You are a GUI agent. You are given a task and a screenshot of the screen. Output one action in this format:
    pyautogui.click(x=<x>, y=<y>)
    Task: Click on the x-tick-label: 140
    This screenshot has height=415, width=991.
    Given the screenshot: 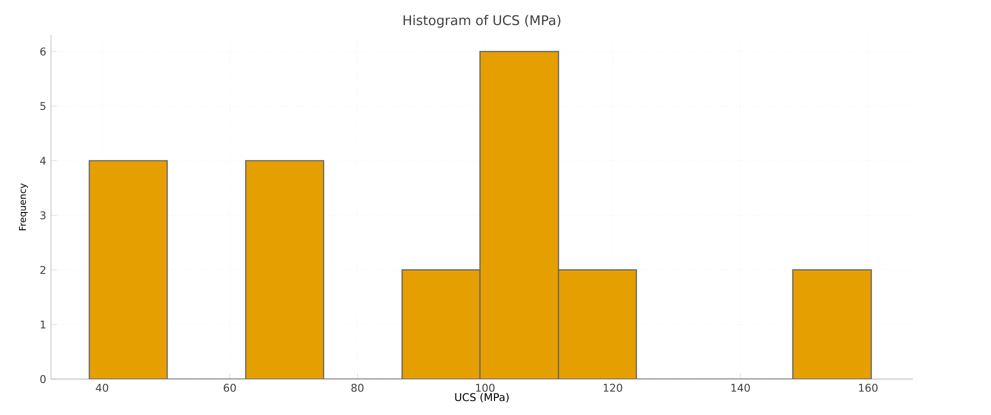 What is the action you would take?
    pyautogui.click(x=740, y=388)
    